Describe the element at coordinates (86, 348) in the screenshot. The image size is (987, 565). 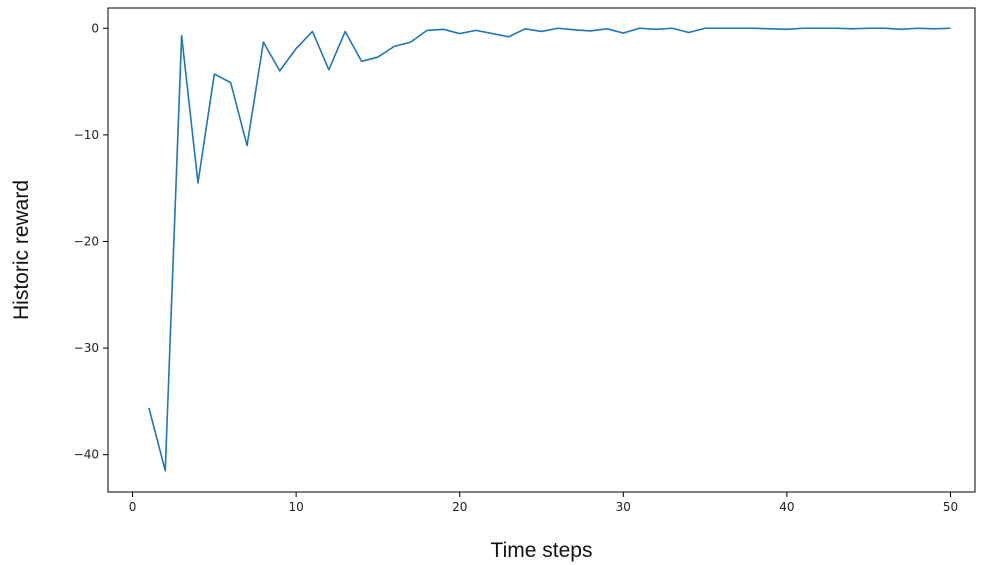
I see `y-tick-label: −30` at that location.